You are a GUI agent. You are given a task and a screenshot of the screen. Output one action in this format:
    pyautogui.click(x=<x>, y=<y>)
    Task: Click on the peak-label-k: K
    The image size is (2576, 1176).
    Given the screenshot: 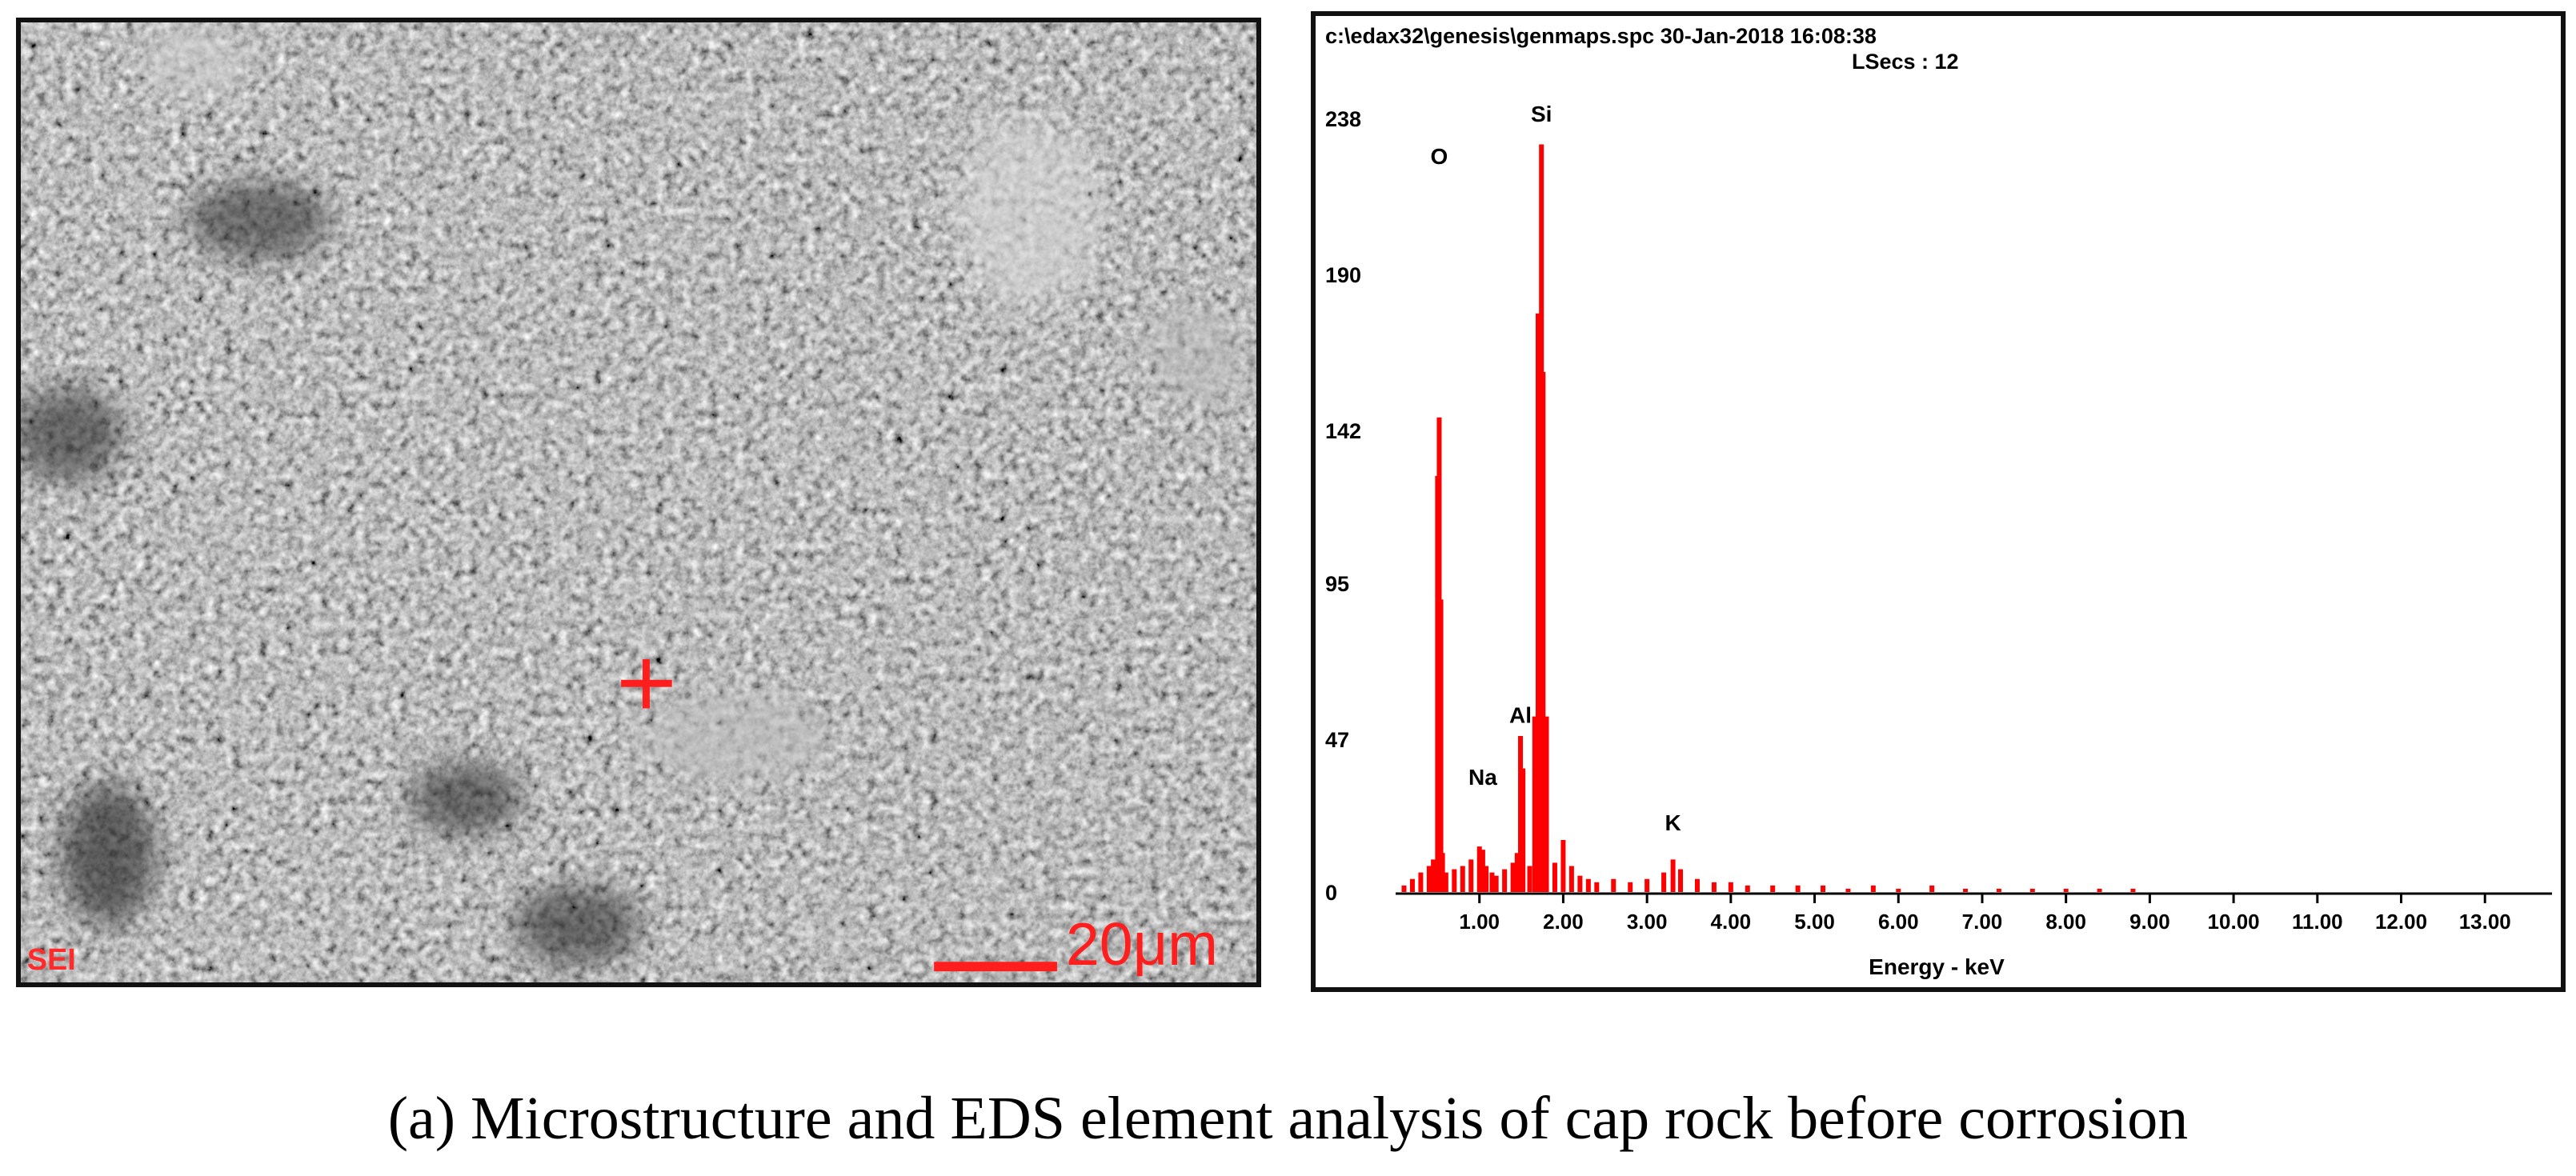 What is the action you would take?
    pyautogui.click(x=1673, y=822)
    